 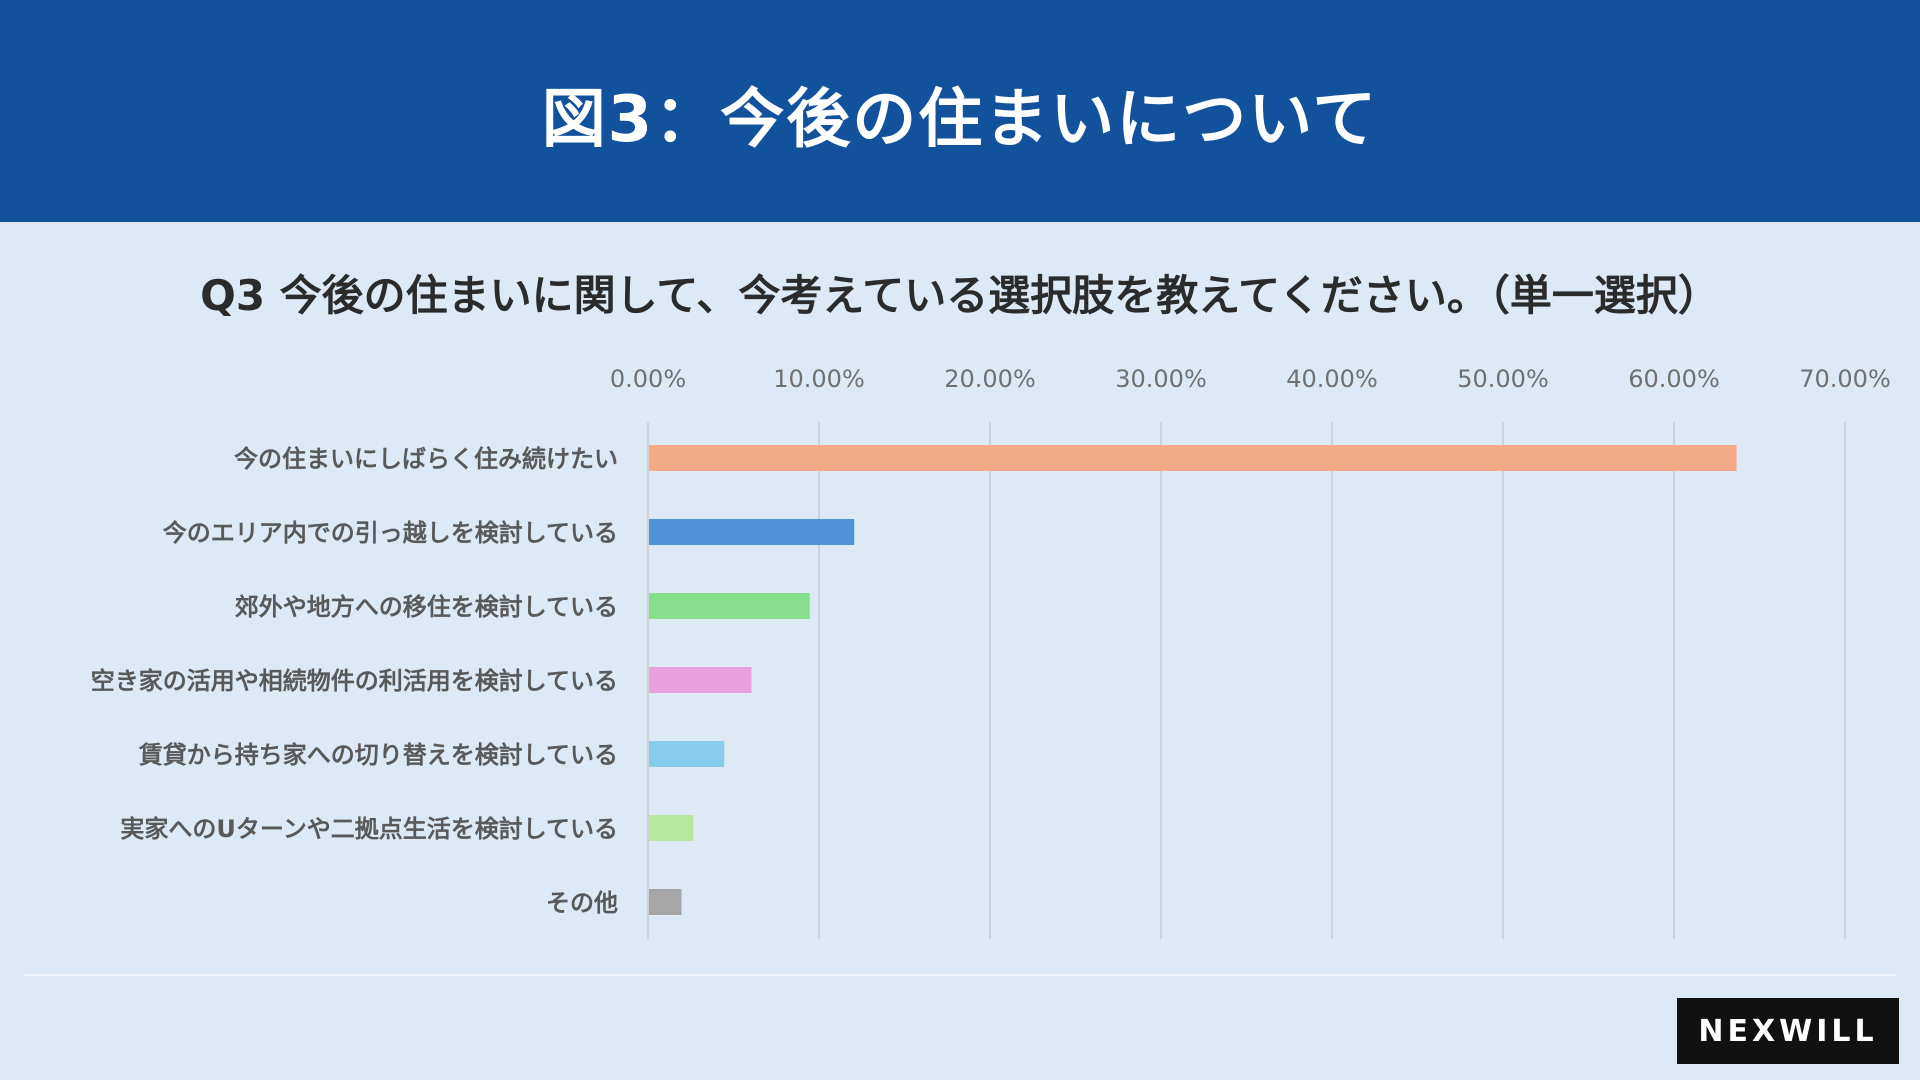 What do you see at coordinates (819, 379) in the screenshot?
I see `x-tick-label: 10.00%` at bounding box center [819, 379].